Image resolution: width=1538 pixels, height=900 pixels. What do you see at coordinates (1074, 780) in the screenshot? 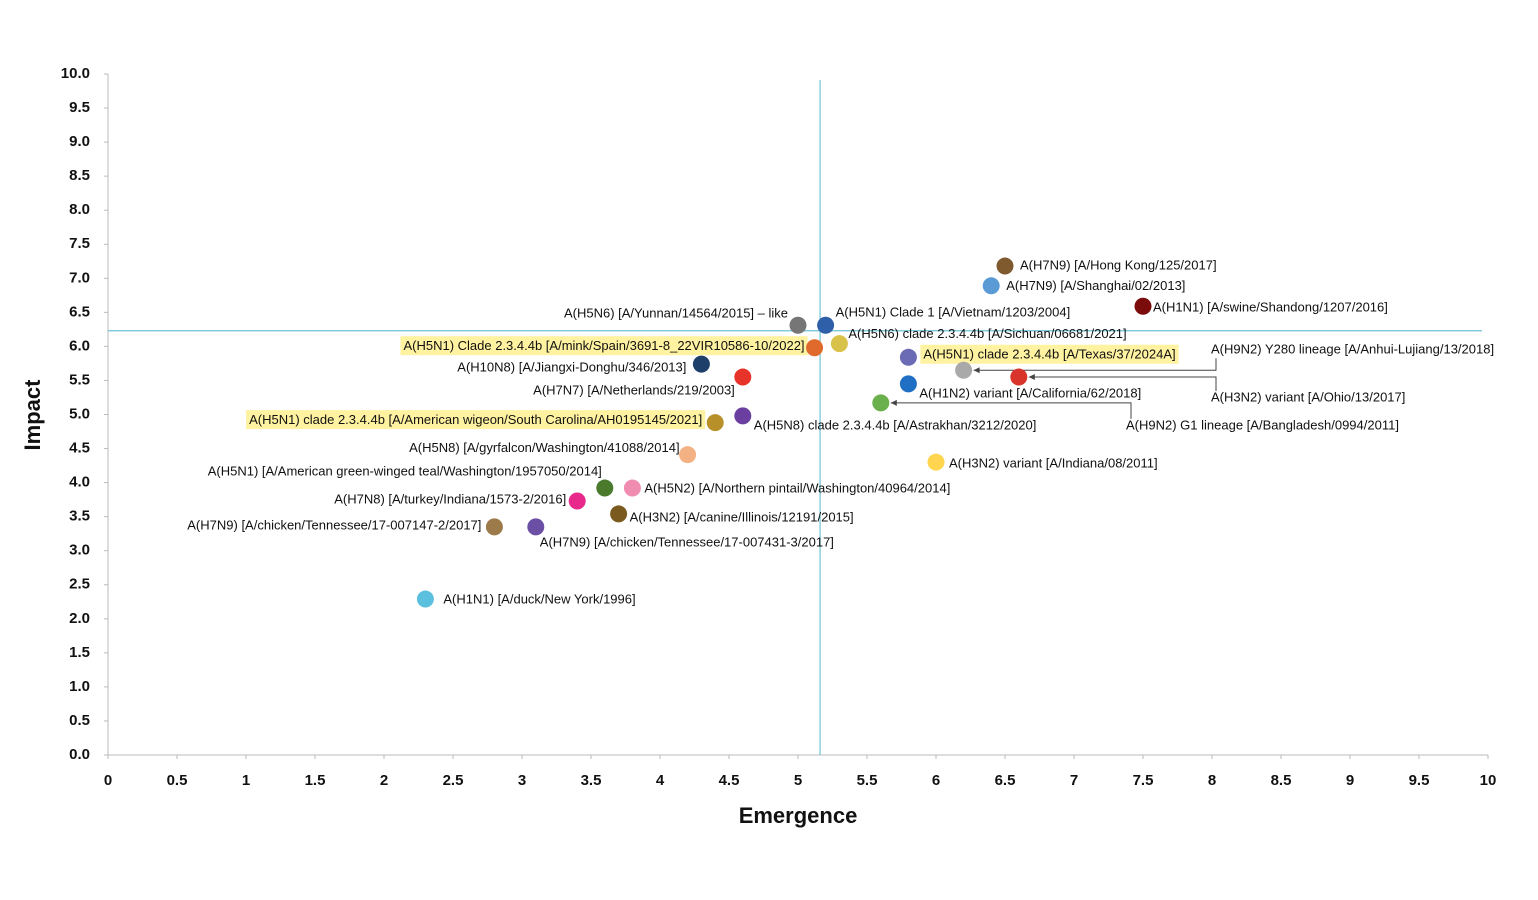
I see `x-tick-label: 7` at bounding box center [1074, 780].